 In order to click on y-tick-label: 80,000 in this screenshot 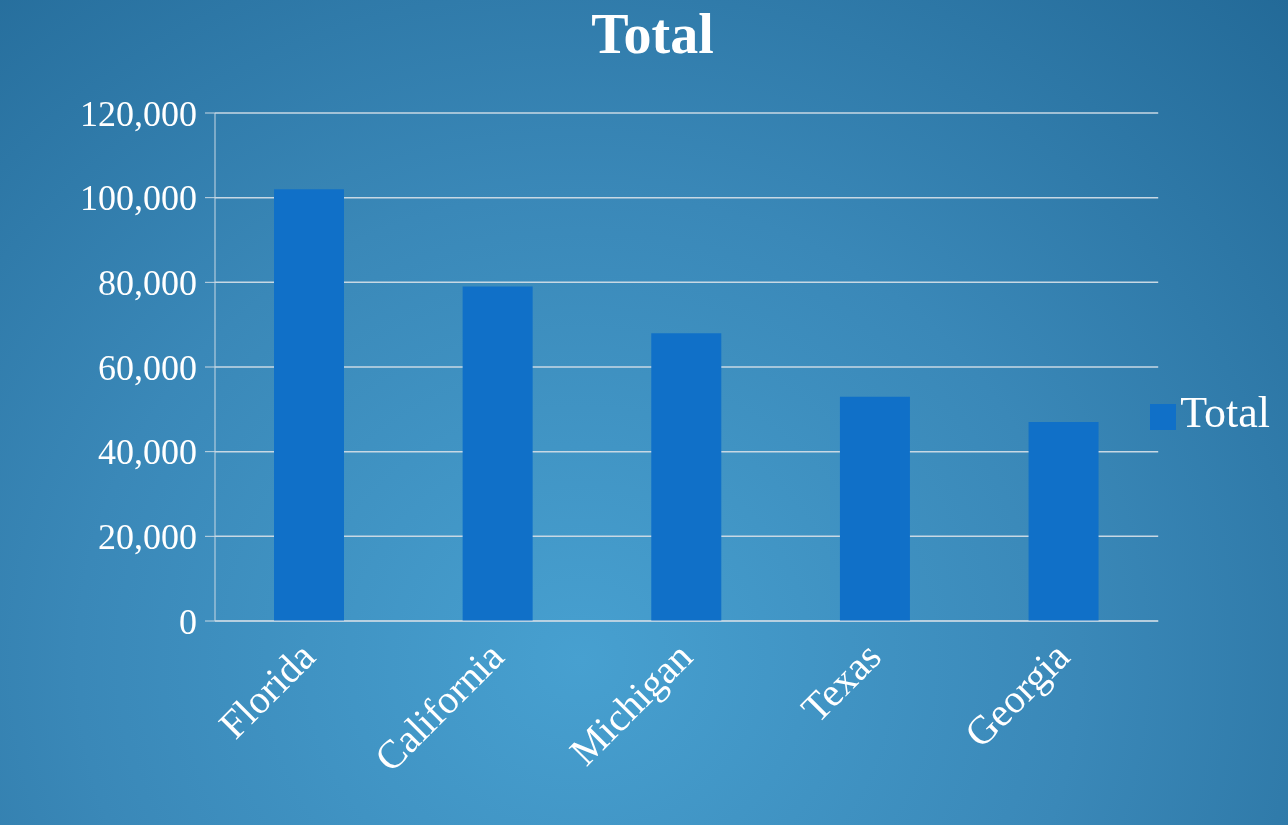, I will do `click(147, 283)`.